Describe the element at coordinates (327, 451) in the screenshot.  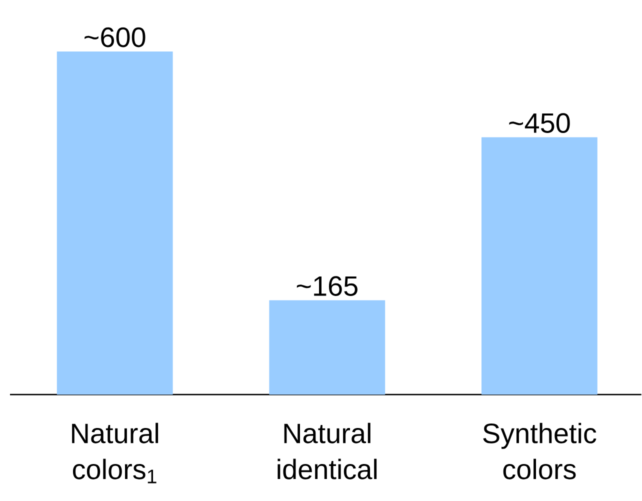
I see `x-tick-label: Natural identical` at that location.